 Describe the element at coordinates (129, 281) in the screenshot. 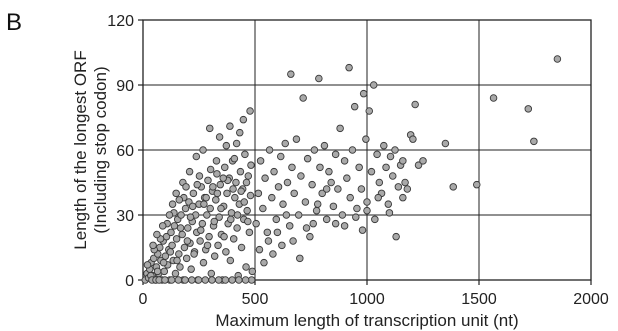

I see `y-tick-label: 0` at that location.